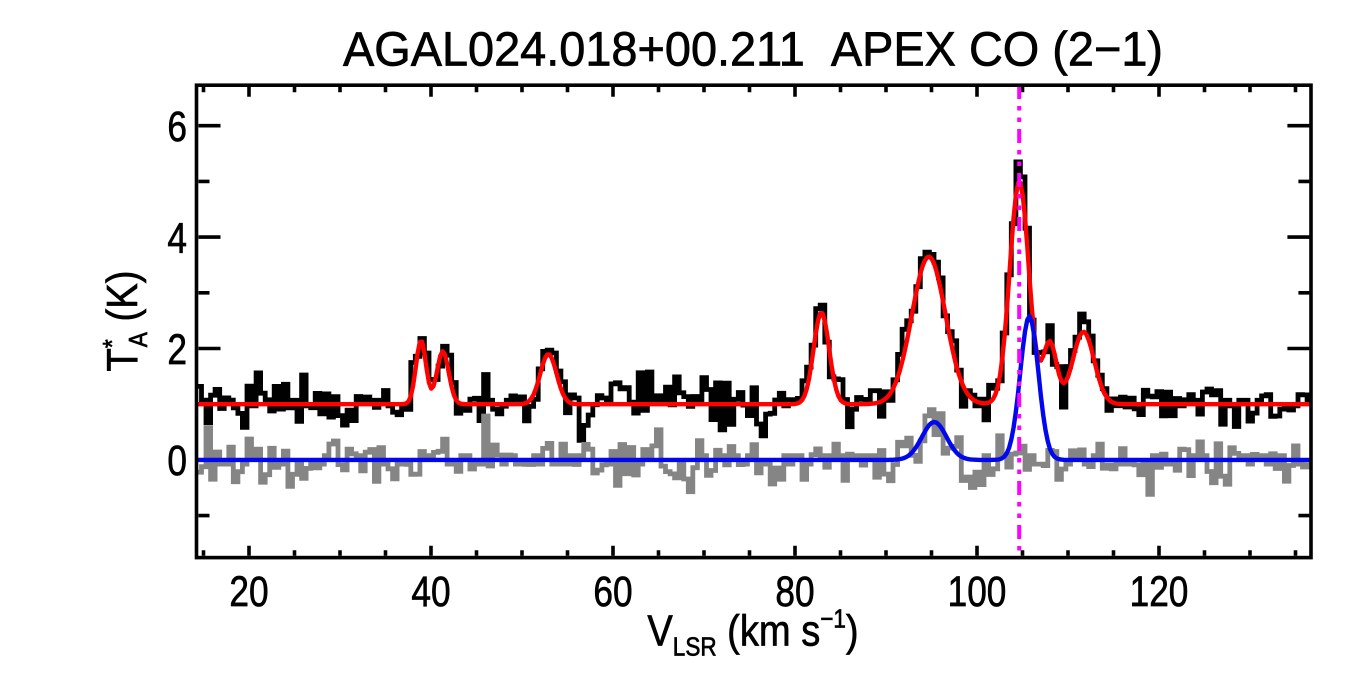 The width and height of the screenshot is (1350, 675). What do you see at coordinates (177, 238) in the screenshot?
I see `svg-text: 4` at bounding box center [177, 238].